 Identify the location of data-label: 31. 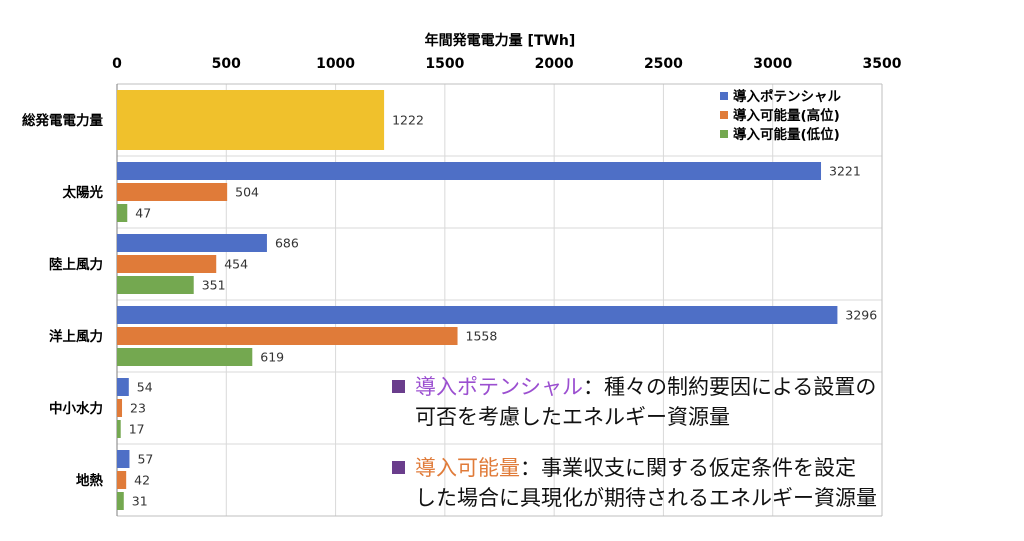
(140, 501).